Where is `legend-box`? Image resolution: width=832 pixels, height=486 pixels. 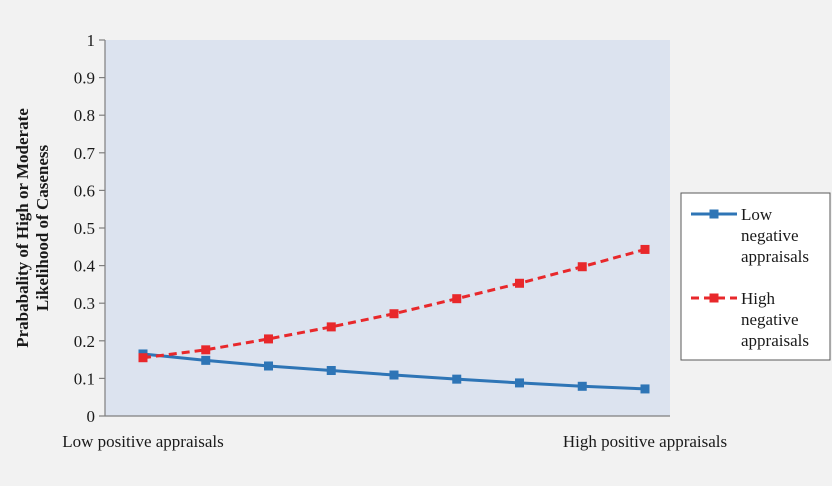
legend-box is located at coordinates (755, 276).